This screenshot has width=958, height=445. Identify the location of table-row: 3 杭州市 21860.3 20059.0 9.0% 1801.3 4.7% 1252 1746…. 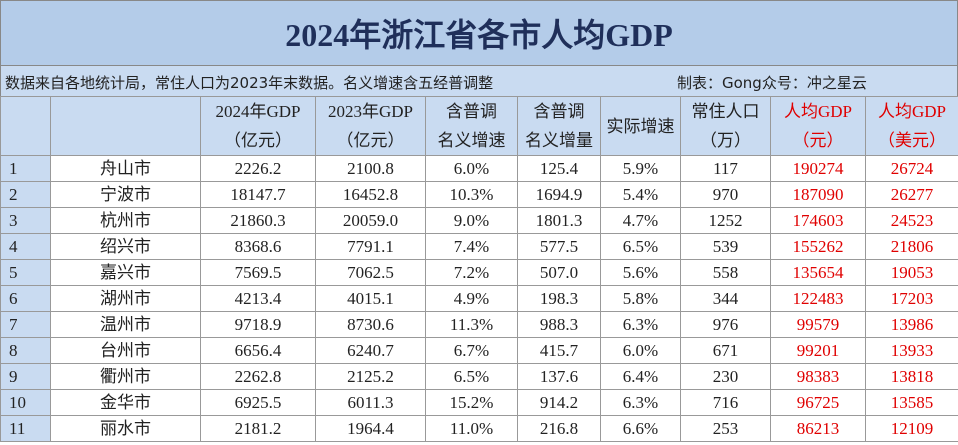
(479, 220).